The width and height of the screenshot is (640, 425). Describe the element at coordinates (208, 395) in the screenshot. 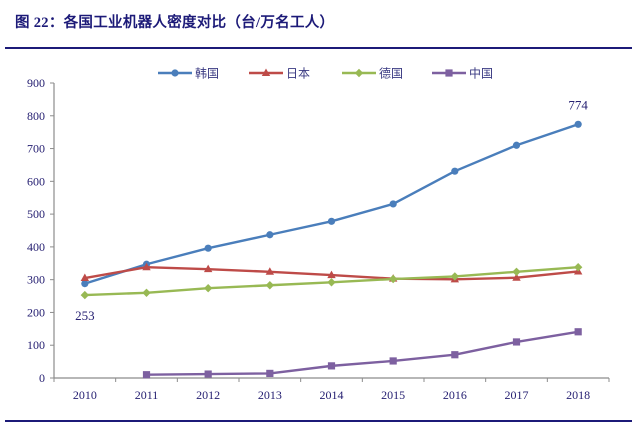

I see `x-tick-label: 2012` at that location.